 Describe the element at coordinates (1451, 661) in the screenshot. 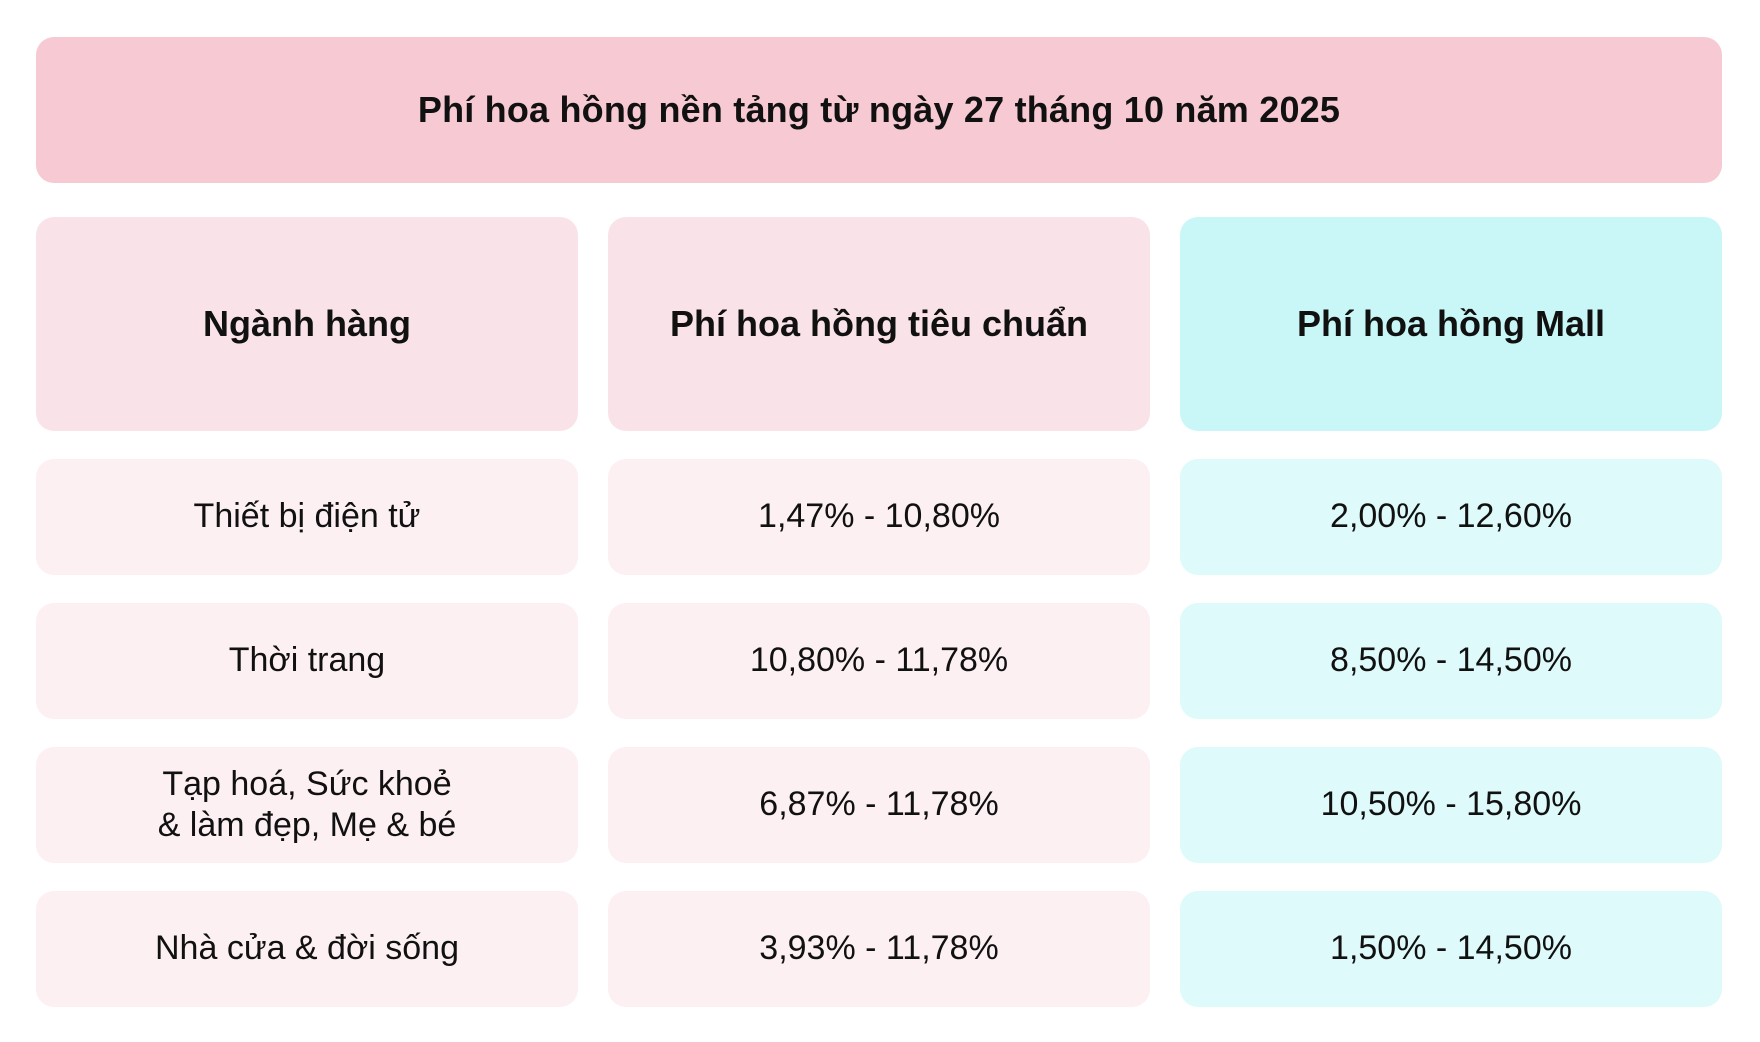

I see `row2-mall-fee-cell: 8,50% - 14,50%` at that location.